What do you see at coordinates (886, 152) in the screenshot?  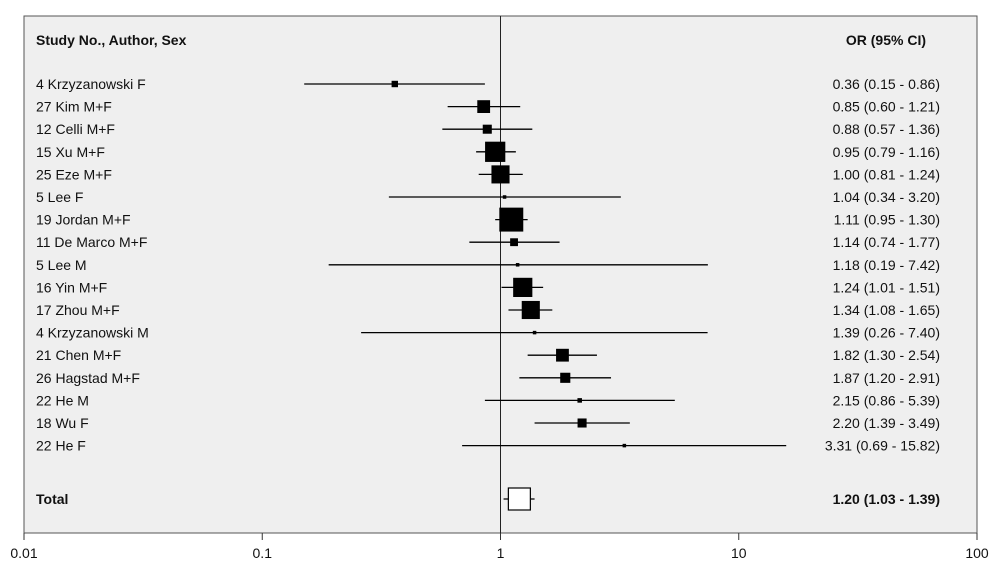 I see `or-ci-value: 0.95 (0.79 - 1.16)` at bounding box center [886, 152].